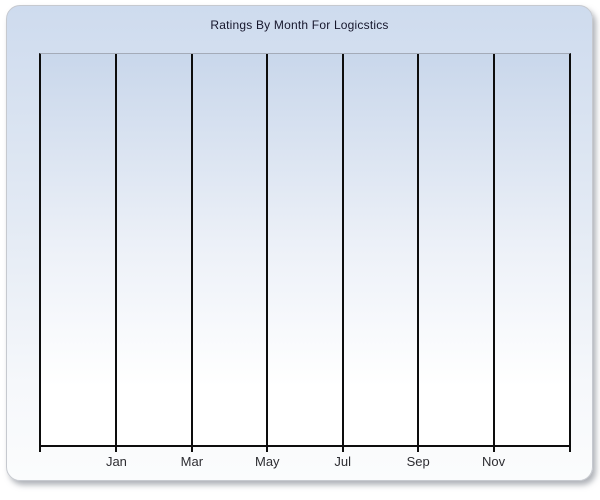  What do you see at coordinates (418, 461) in the screenshot?
I see `x-axis-label: Sep` at bounding box center [418, 461].